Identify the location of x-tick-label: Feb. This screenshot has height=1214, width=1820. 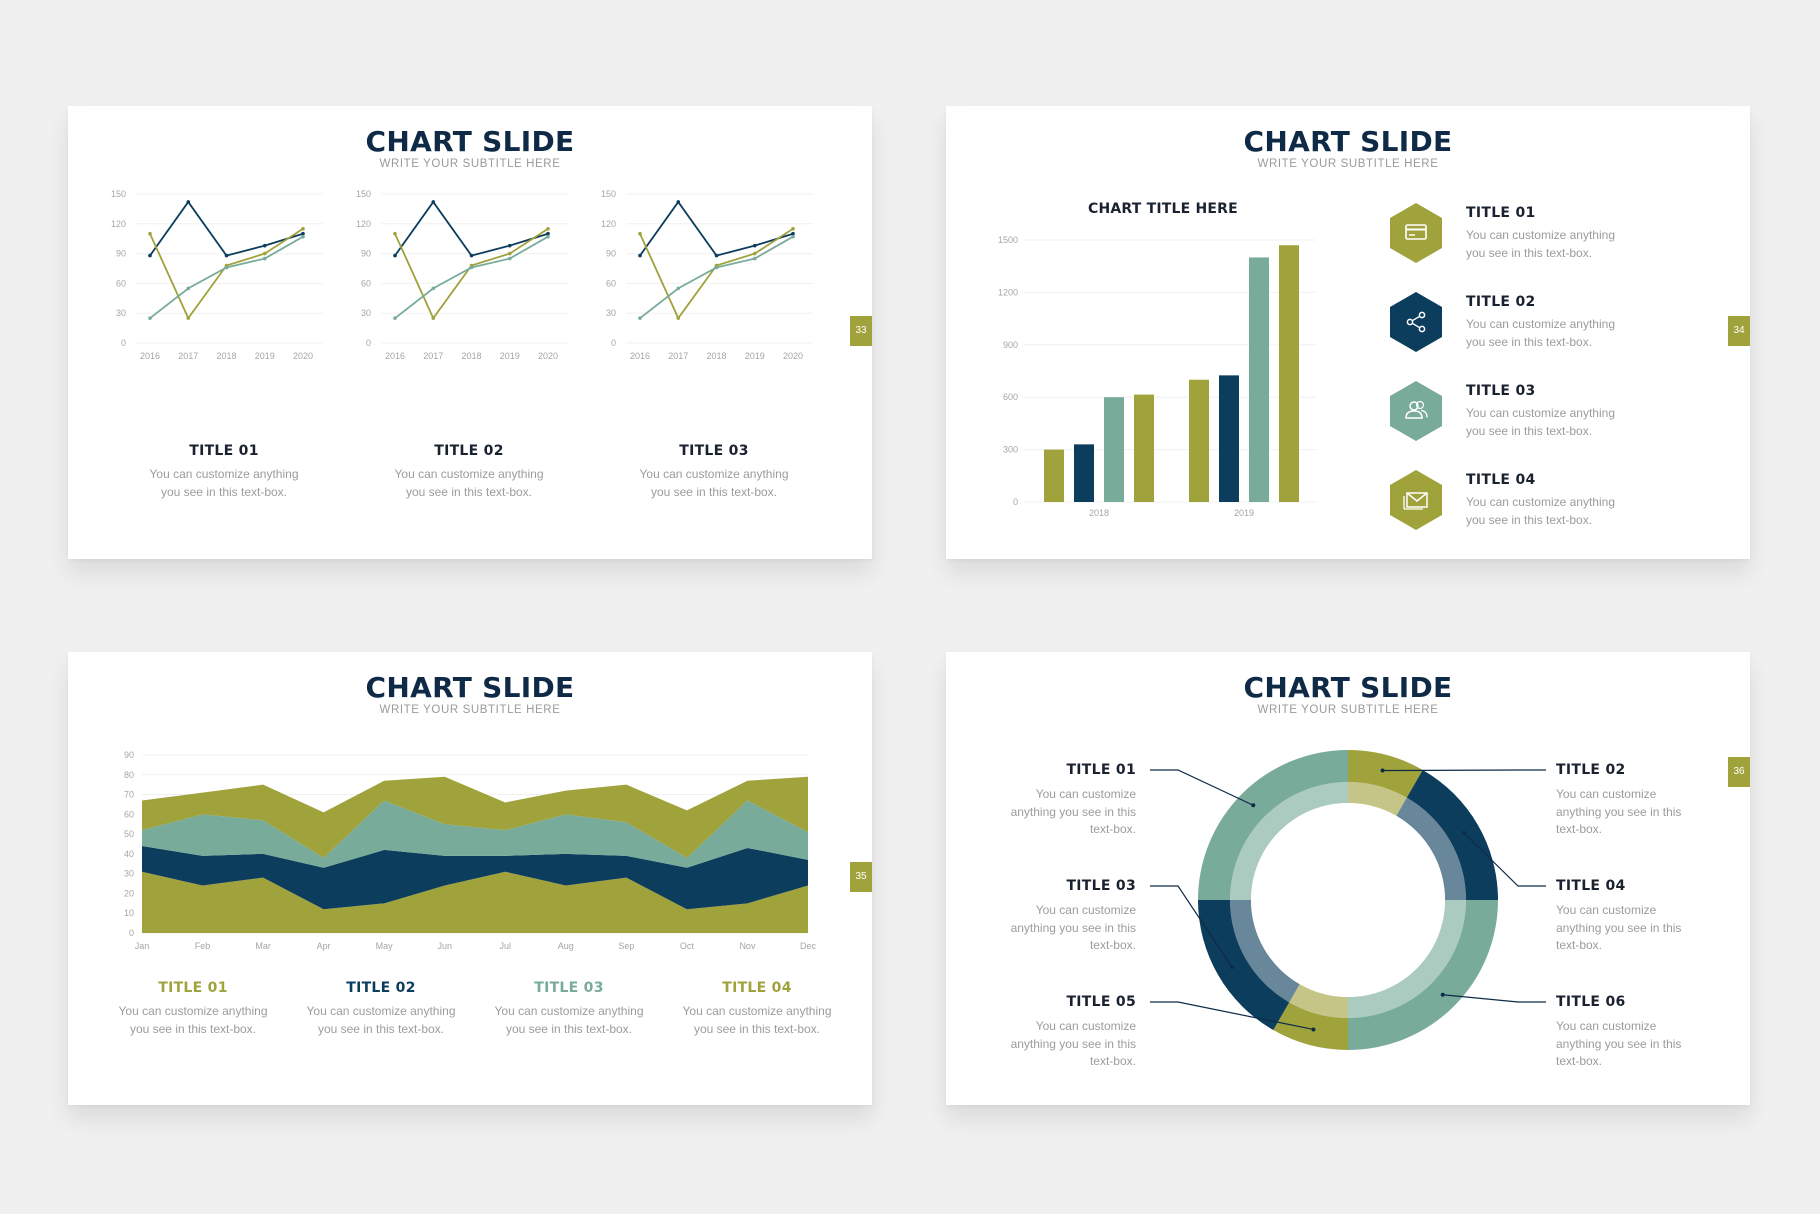
(203, 946).